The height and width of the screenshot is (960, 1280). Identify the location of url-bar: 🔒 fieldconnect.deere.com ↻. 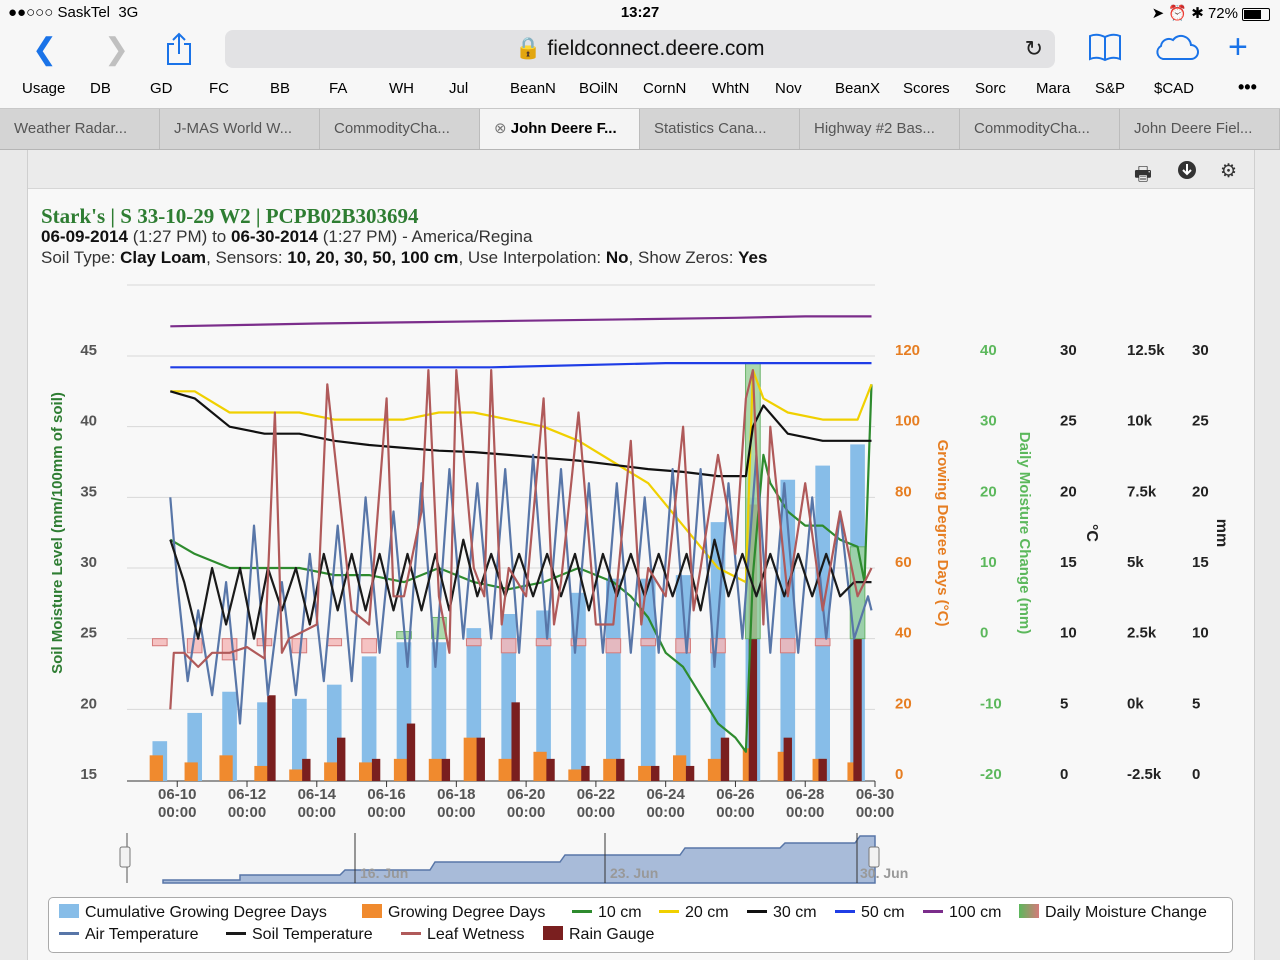
(640, 49).